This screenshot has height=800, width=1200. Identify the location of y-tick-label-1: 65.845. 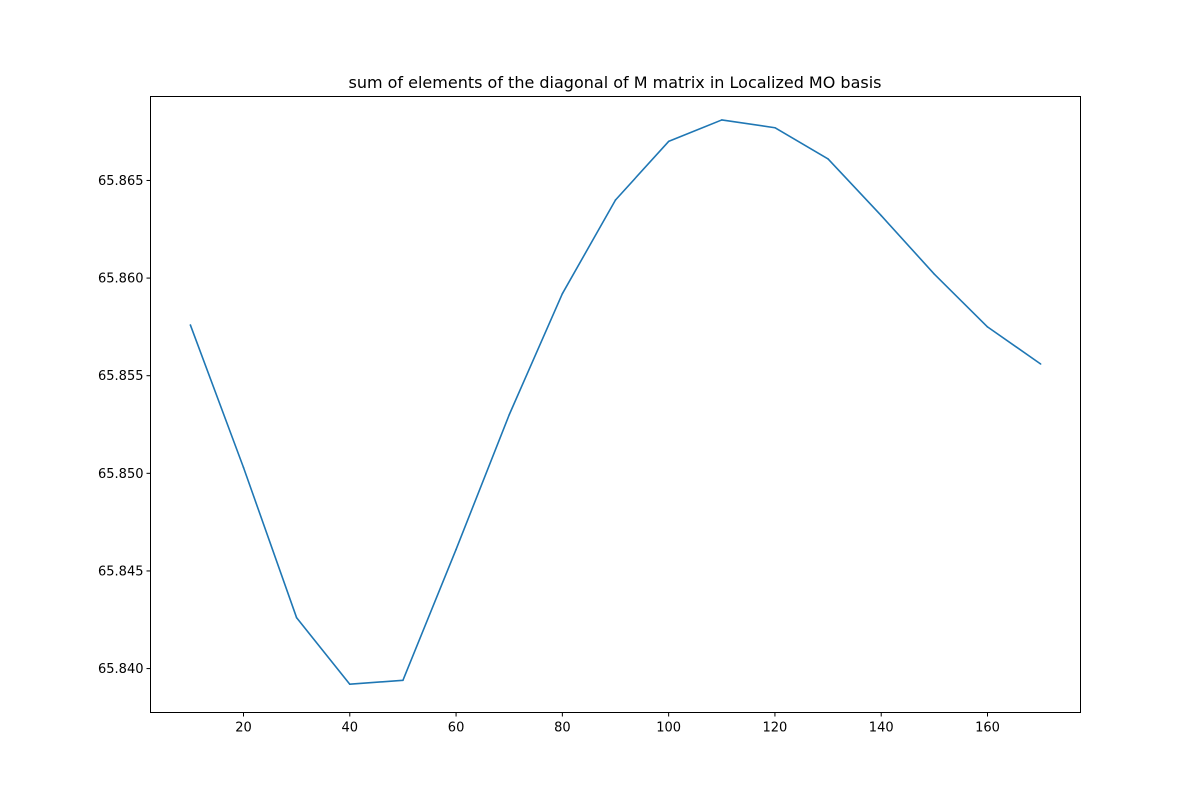
(121, 571).